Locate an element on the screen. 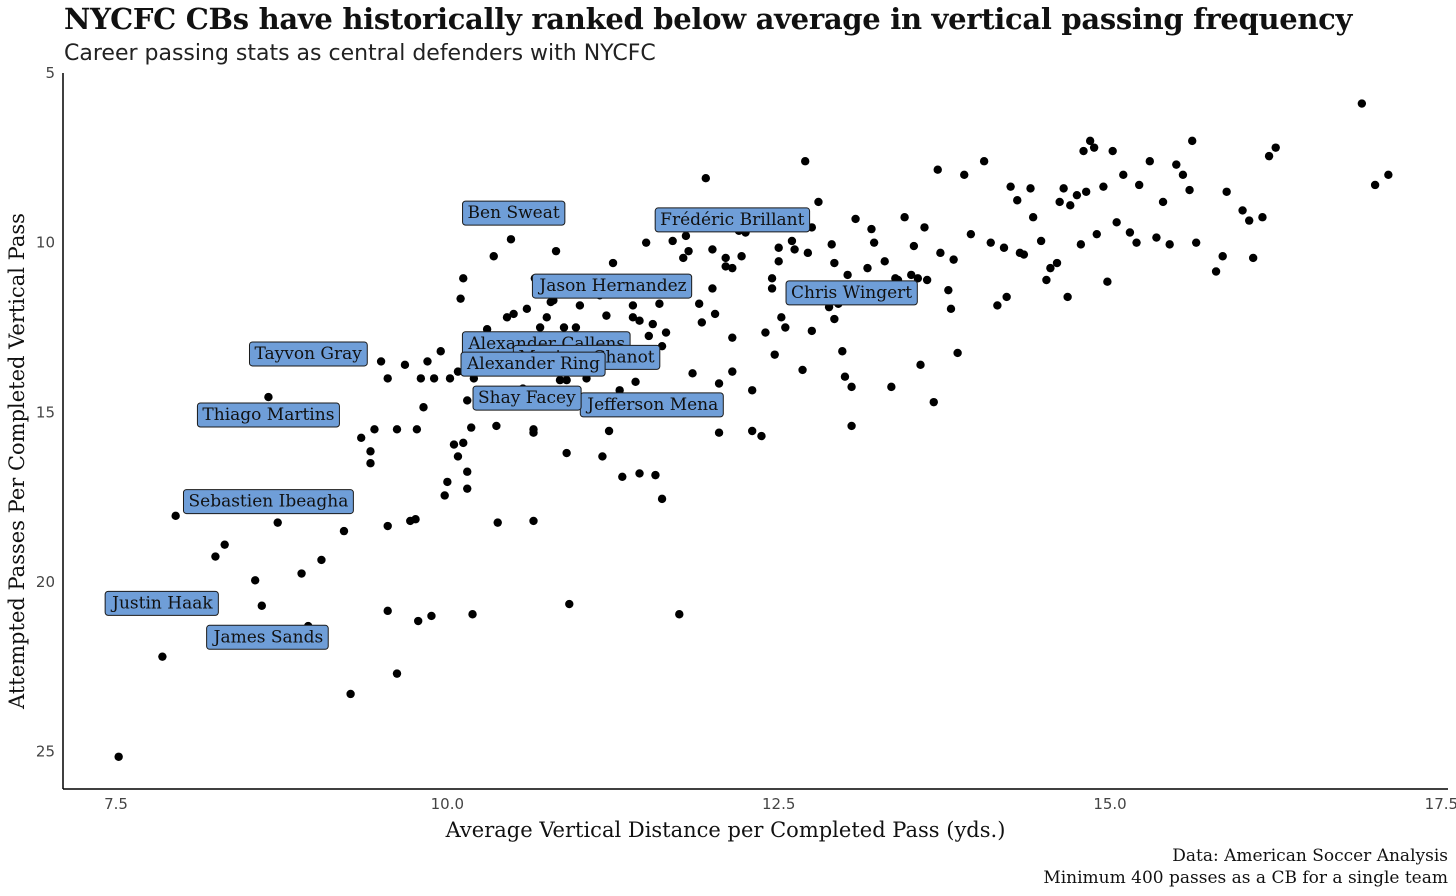 This screenshot has width=1456, height=896. player-label: Ben Sweat is located at coordinates (514, 213).